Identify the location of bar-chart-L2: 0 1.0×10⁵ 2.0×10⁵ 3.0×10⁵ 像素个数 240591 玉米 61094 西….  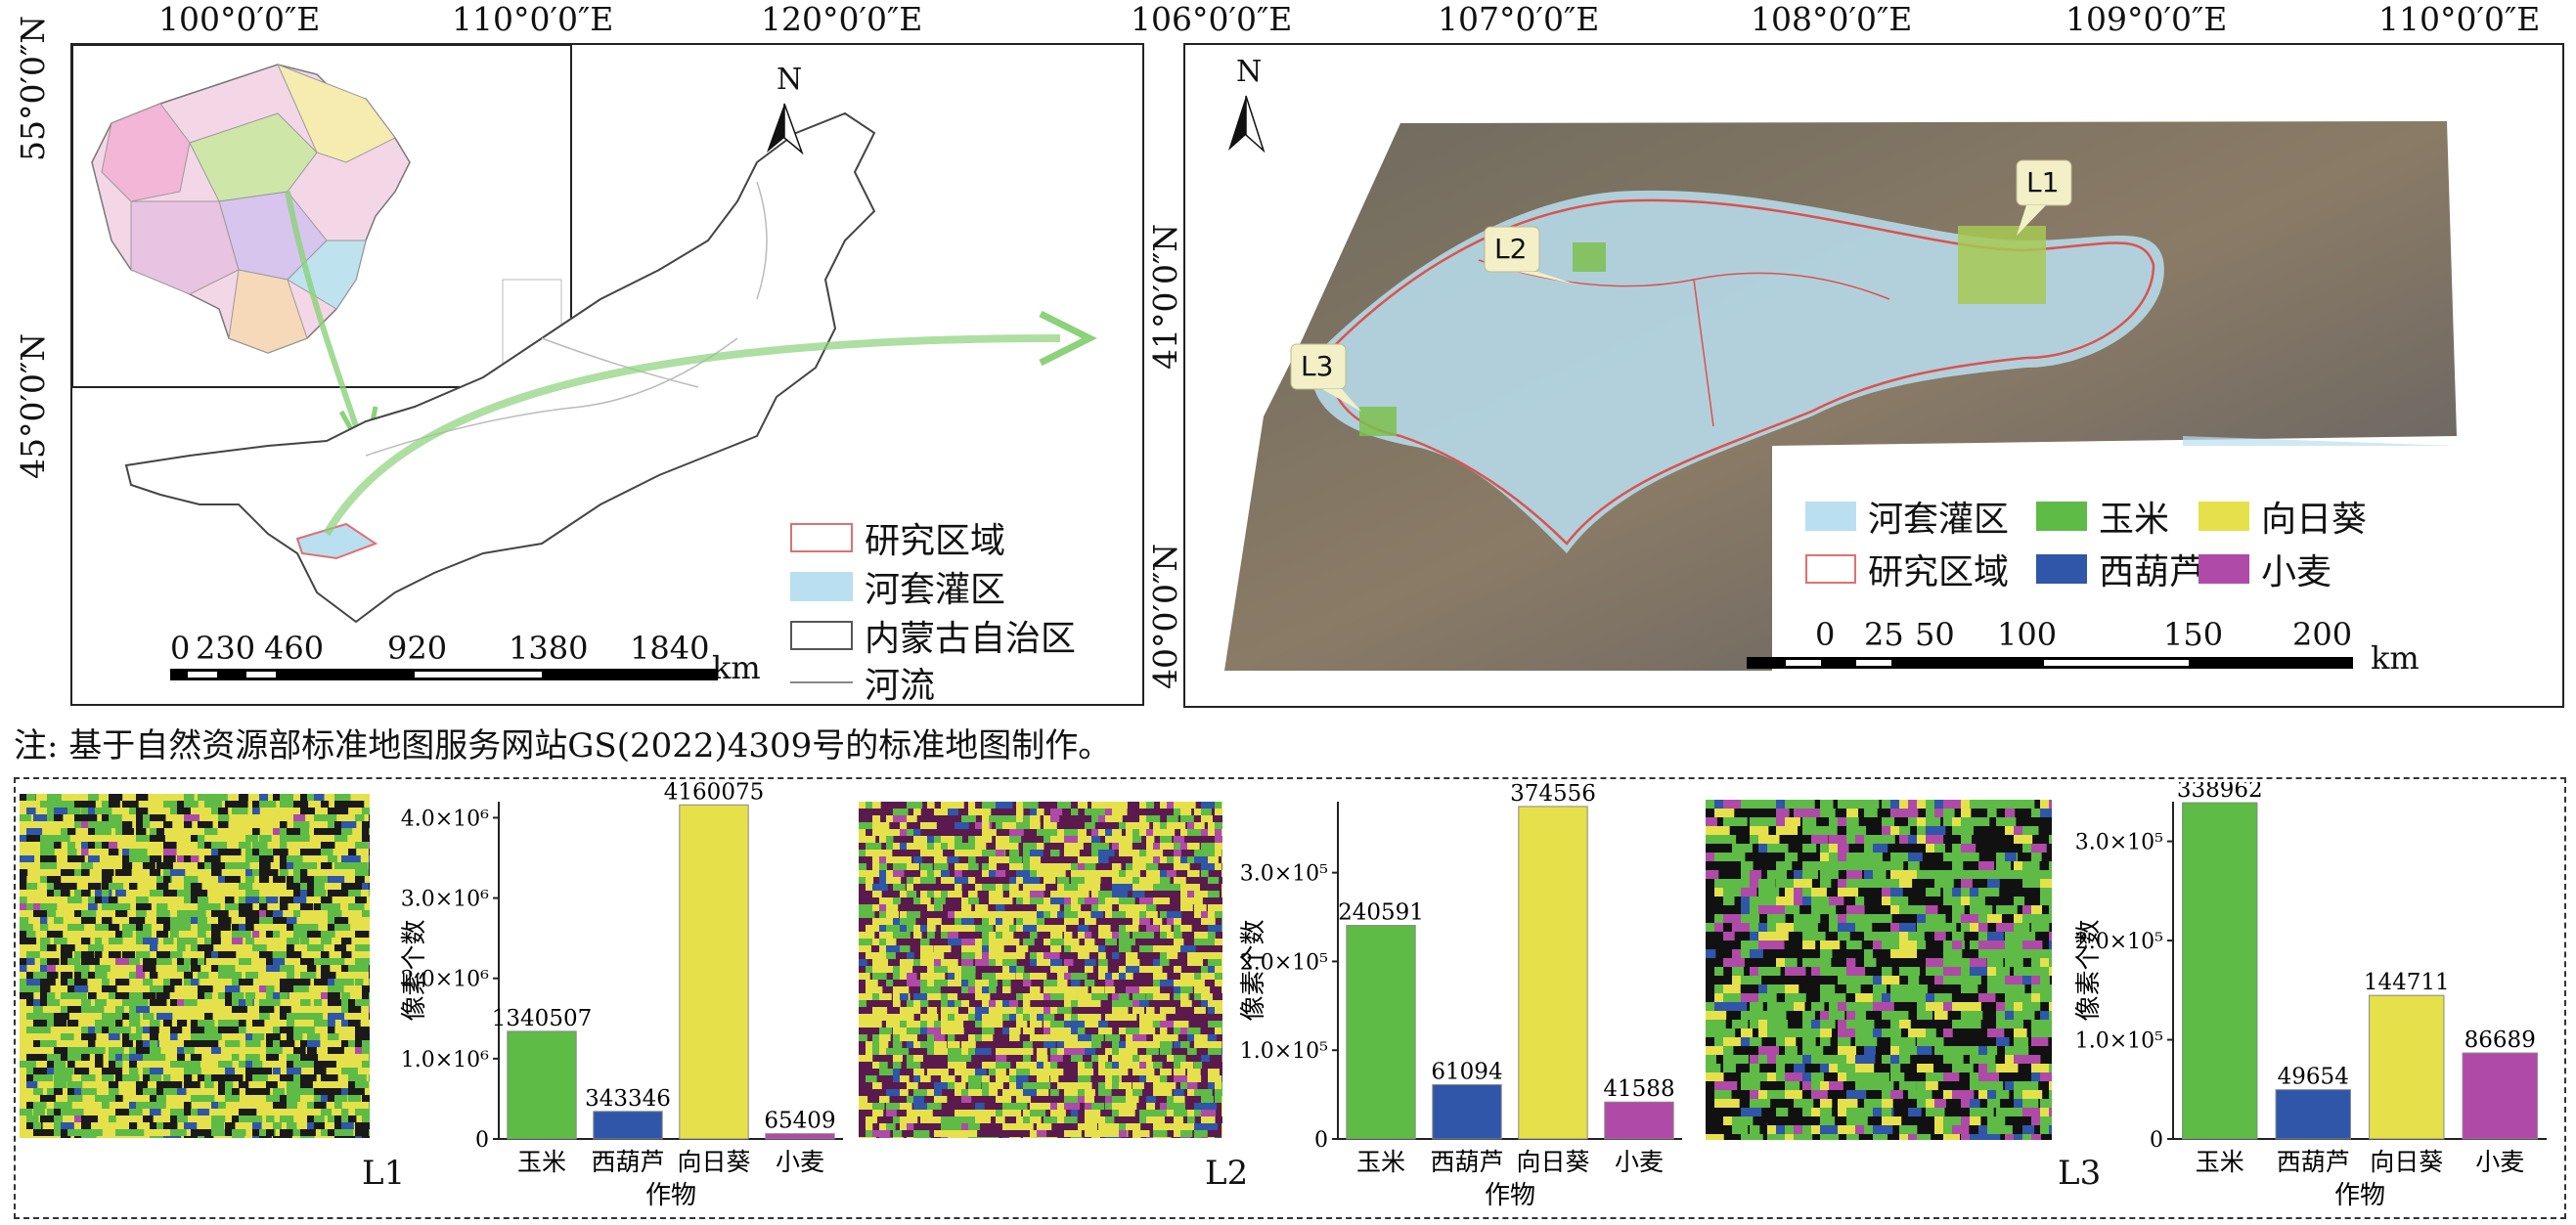
(1460, 996).